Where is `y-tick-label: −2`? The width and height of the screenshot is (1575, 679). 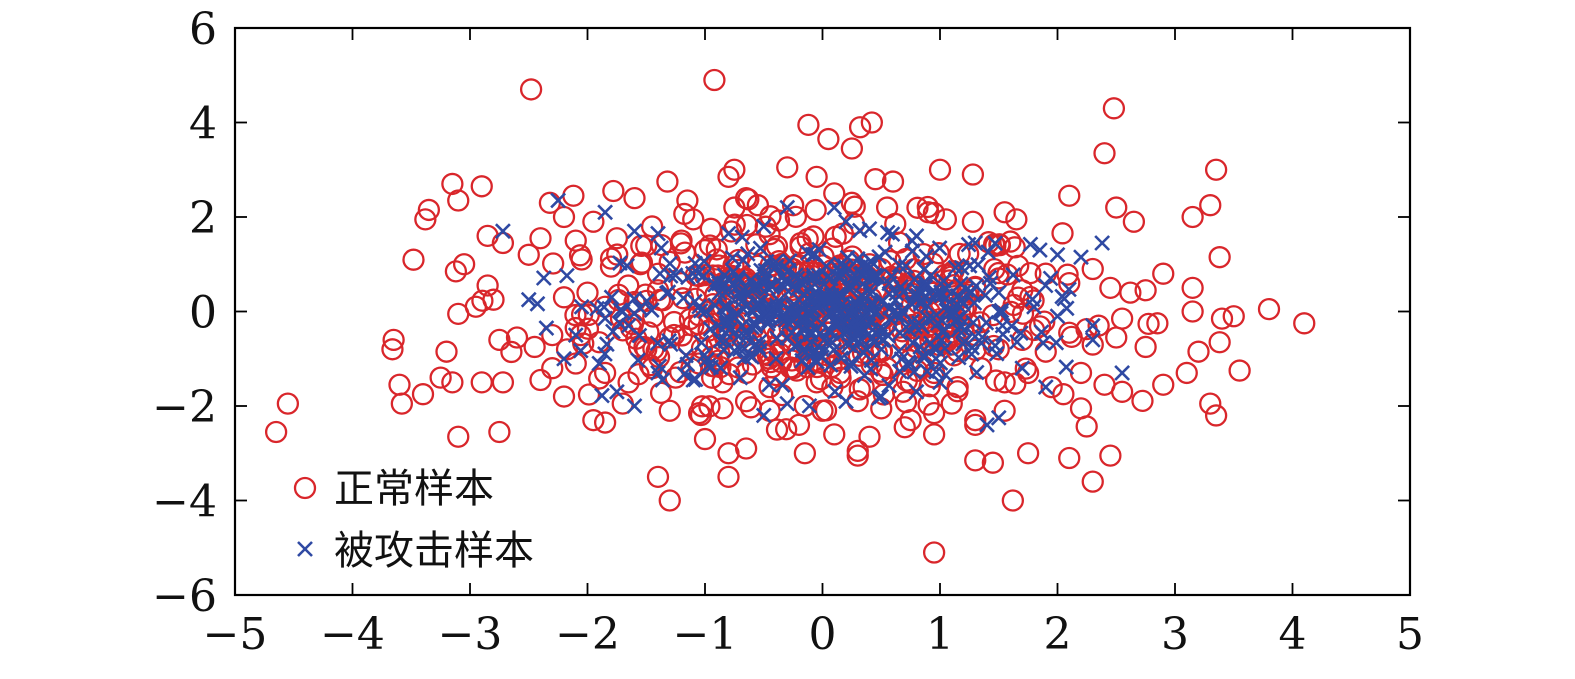
y-tick-label: −2 is located at coordinates (184, 407).